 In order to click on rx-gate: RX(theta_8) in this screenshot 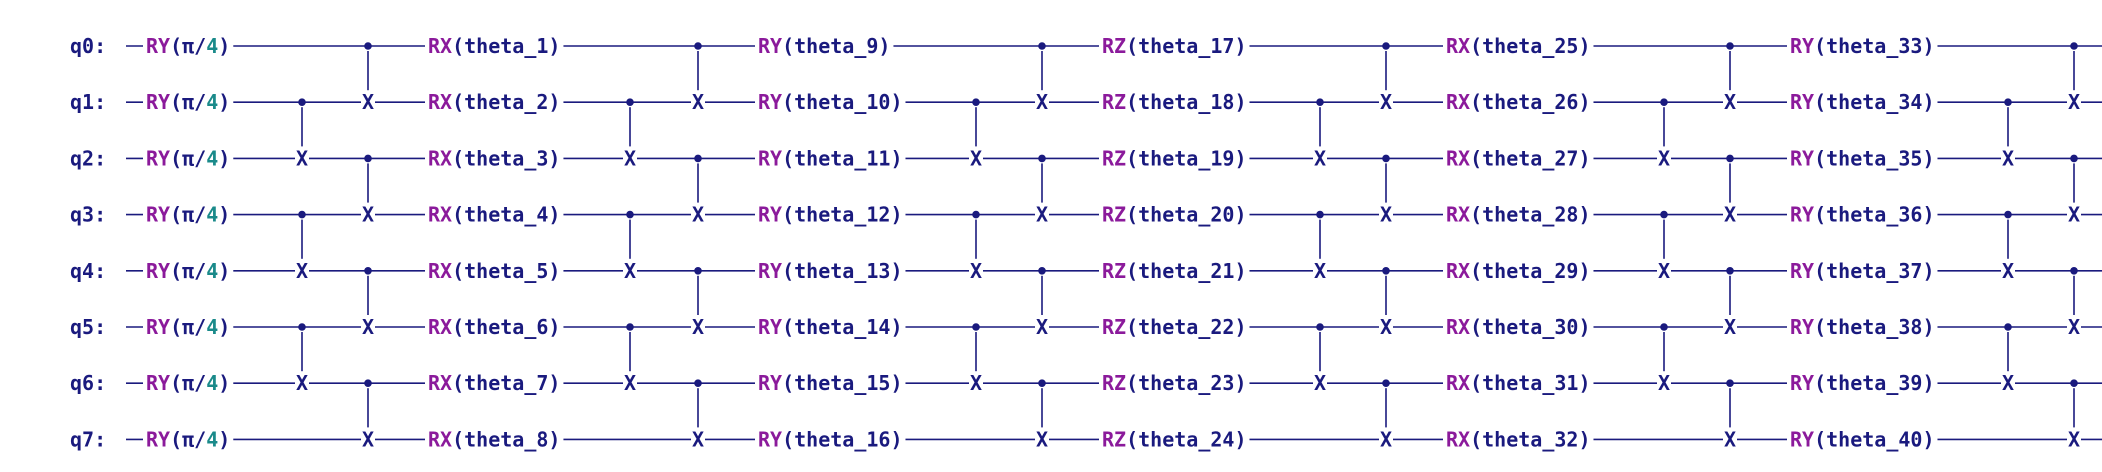, I will do `click(494, 439)`.